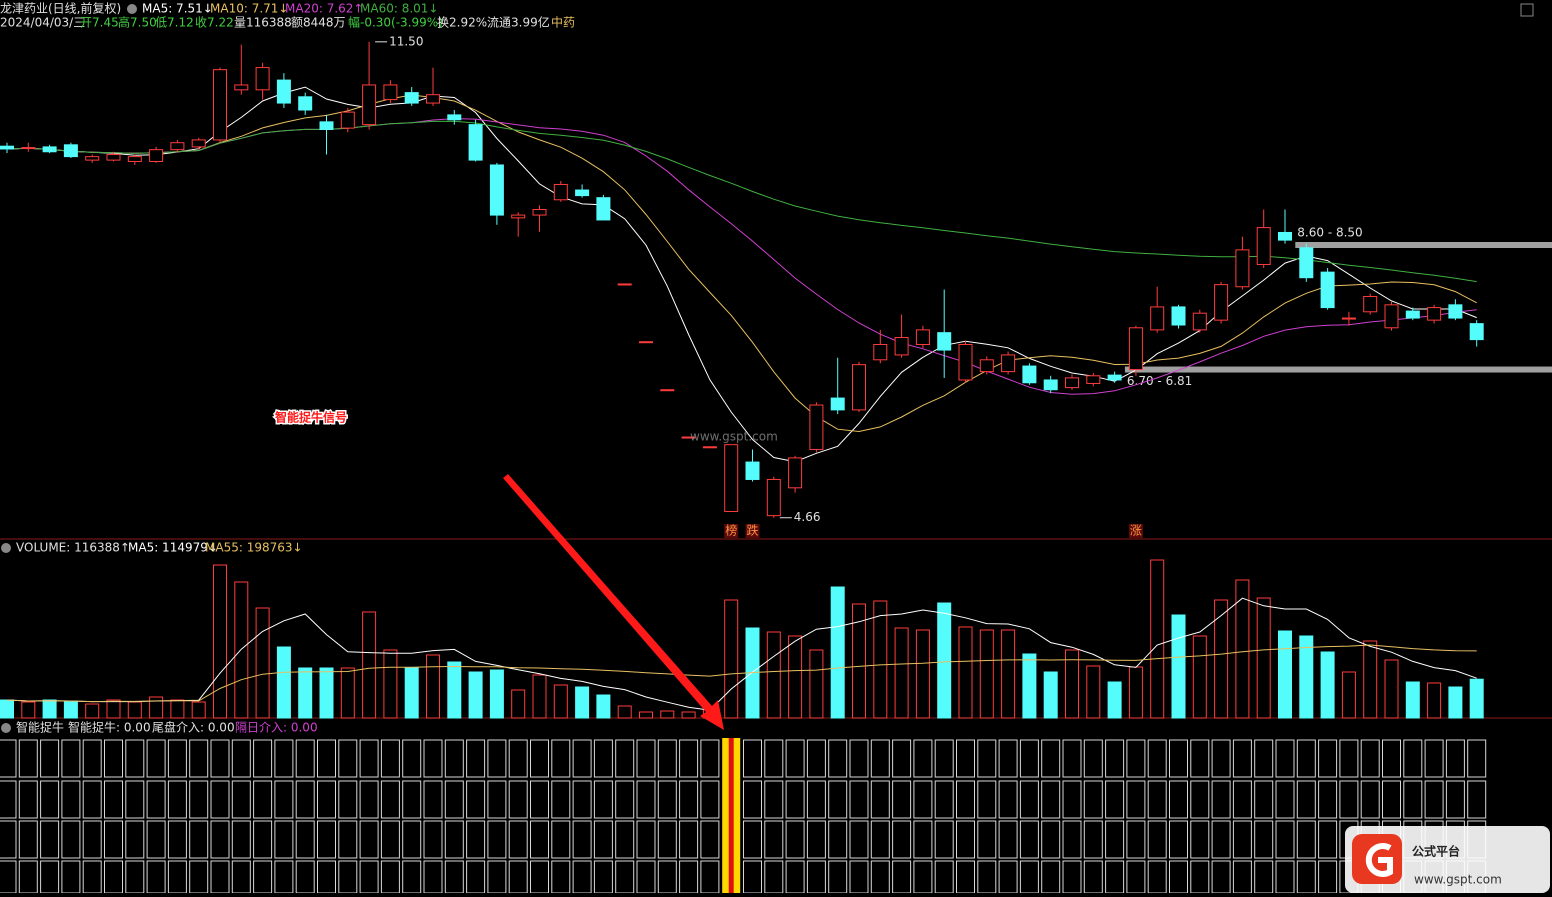 The width and height of the screenshot is (1552, 897). What do you see at coordinates (1527, 10) in the screenshot?
I see `menu-icon` at bounding box center [1527, 10].